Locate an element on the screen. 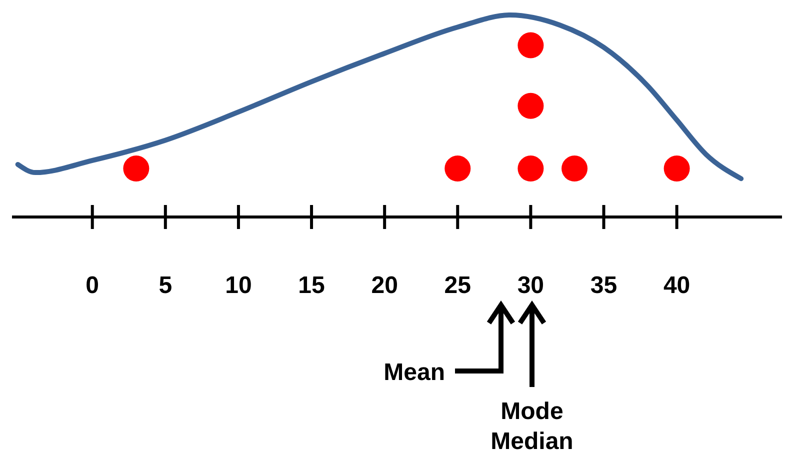 The height and width of the screenshot is (455, 789). x-tick-label: 15 is located at coordinates (311, 285).